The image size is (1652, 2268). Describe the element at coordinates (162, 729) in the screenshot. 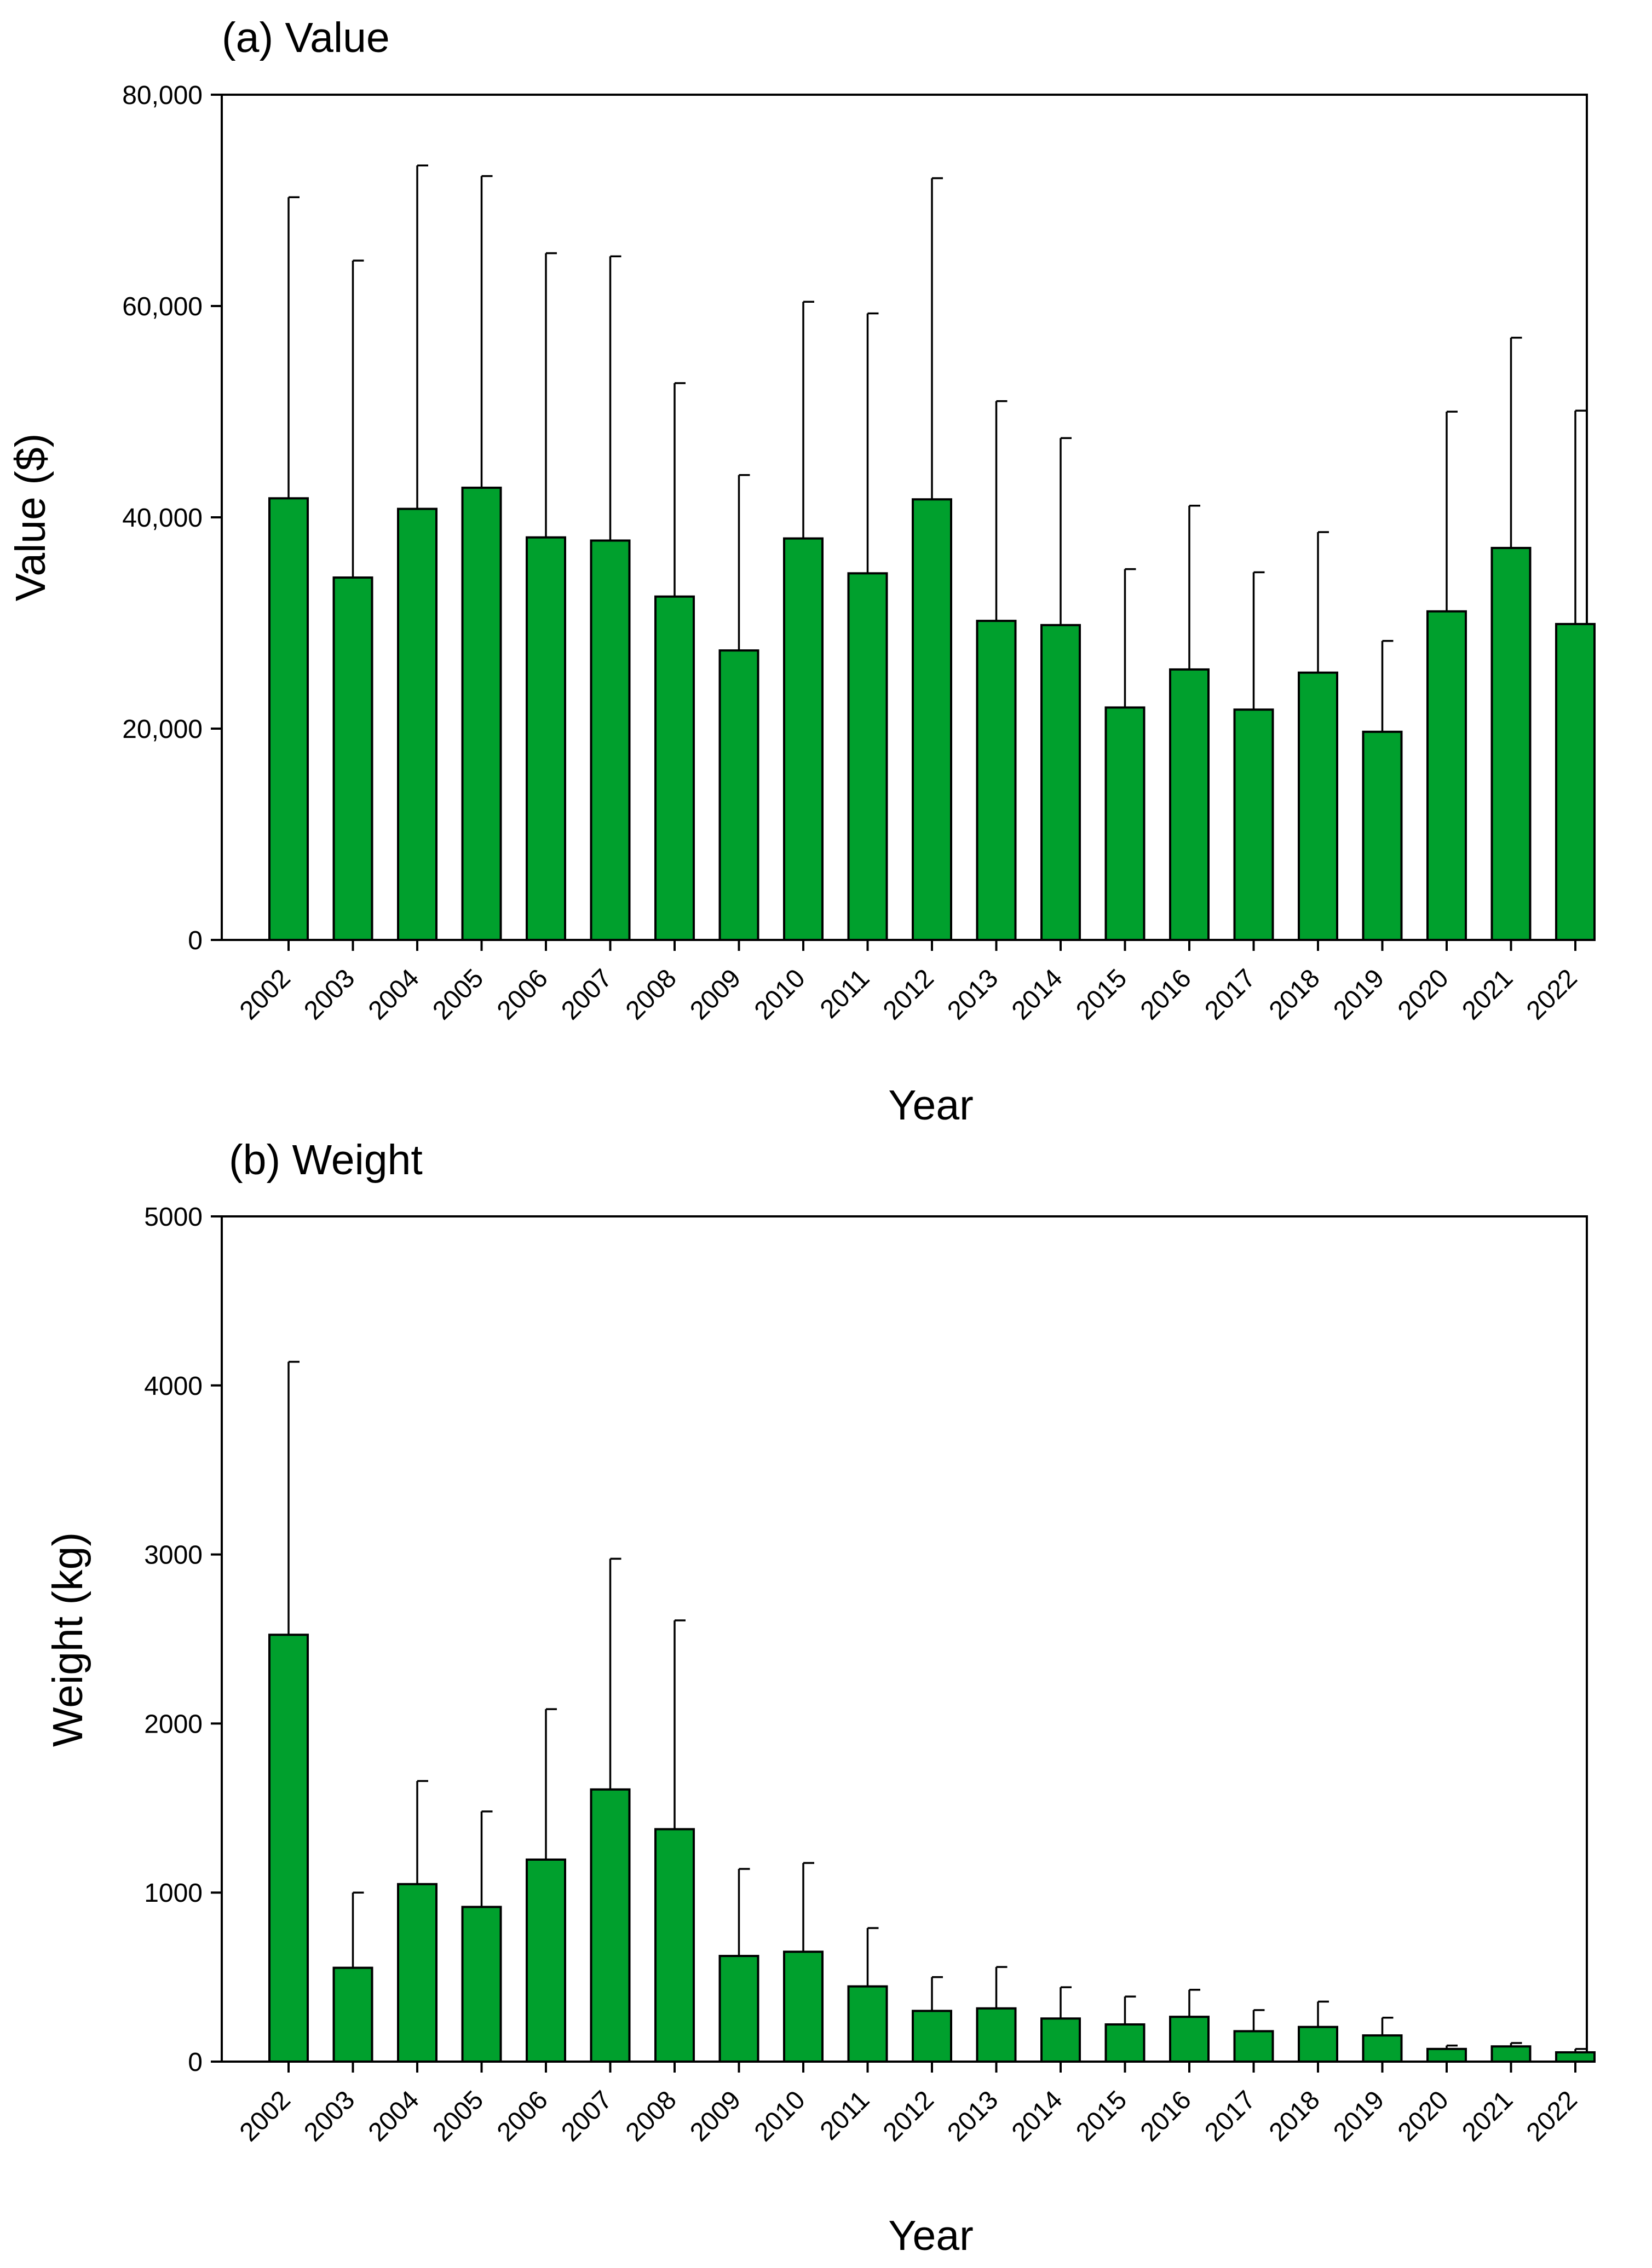

I see `y-tick-label: 20,000` at that location.